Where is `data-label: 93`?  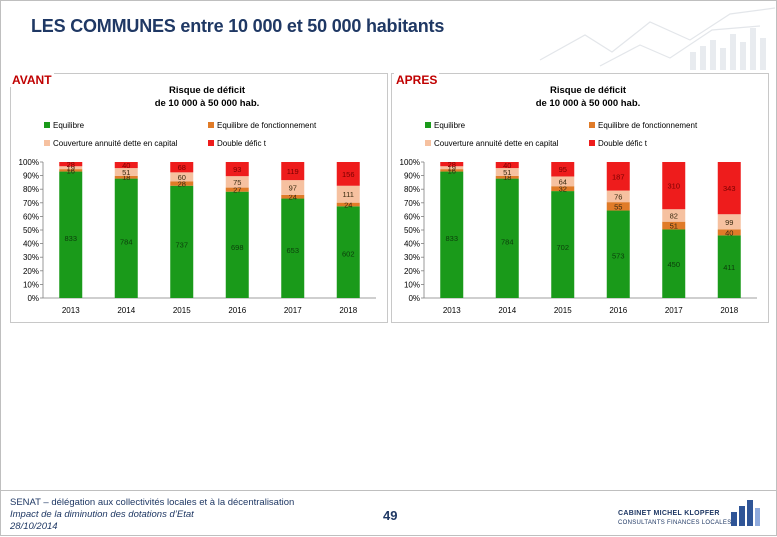
data-label: 93 is located at coordinates (237, 169).